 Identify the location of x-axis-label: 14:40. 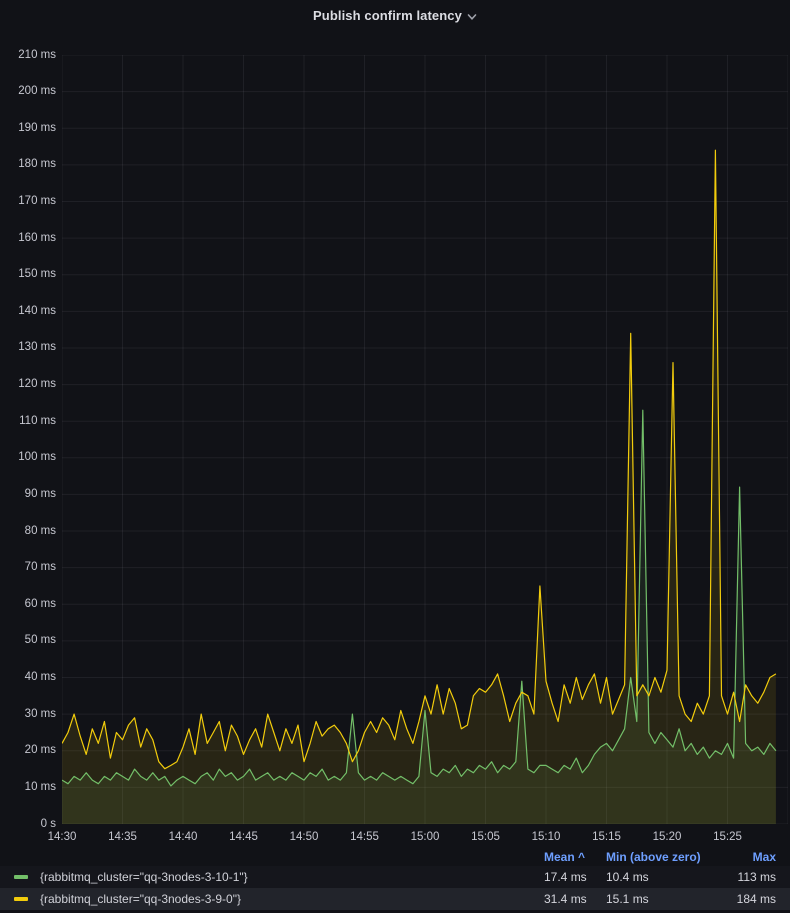
(183, 837).